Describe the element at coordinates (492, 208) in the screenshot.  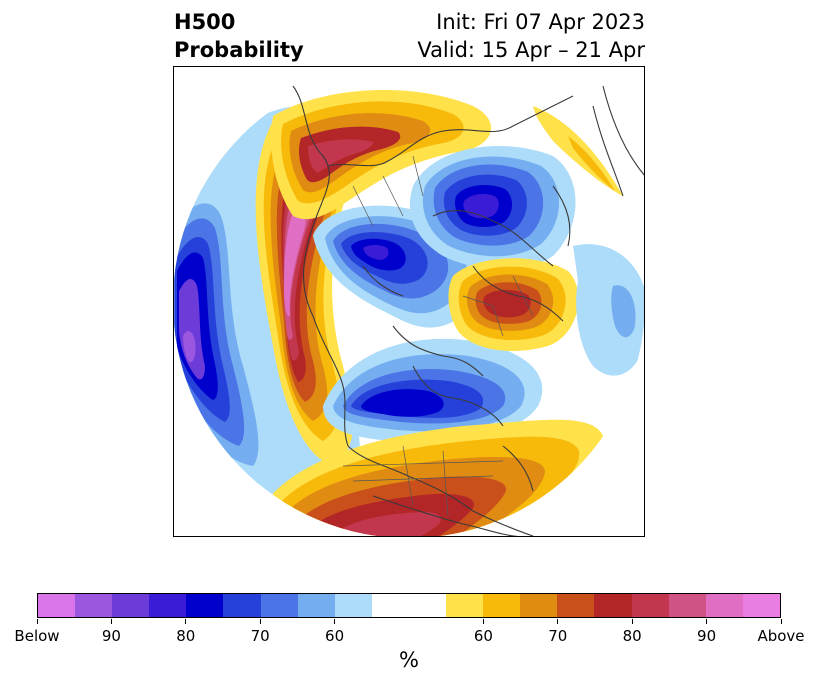
I see `anomaly-arctic-below` at that location.